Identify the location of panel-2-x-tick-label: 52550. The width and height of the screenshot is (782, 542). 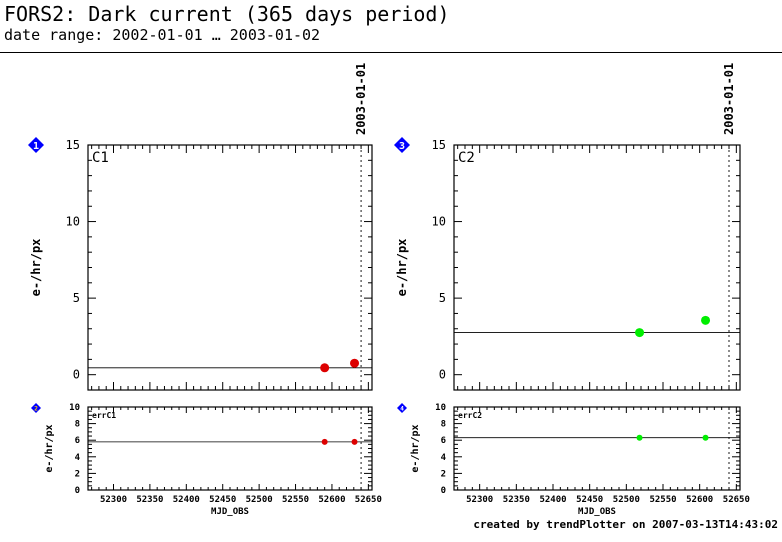
(295, 500).